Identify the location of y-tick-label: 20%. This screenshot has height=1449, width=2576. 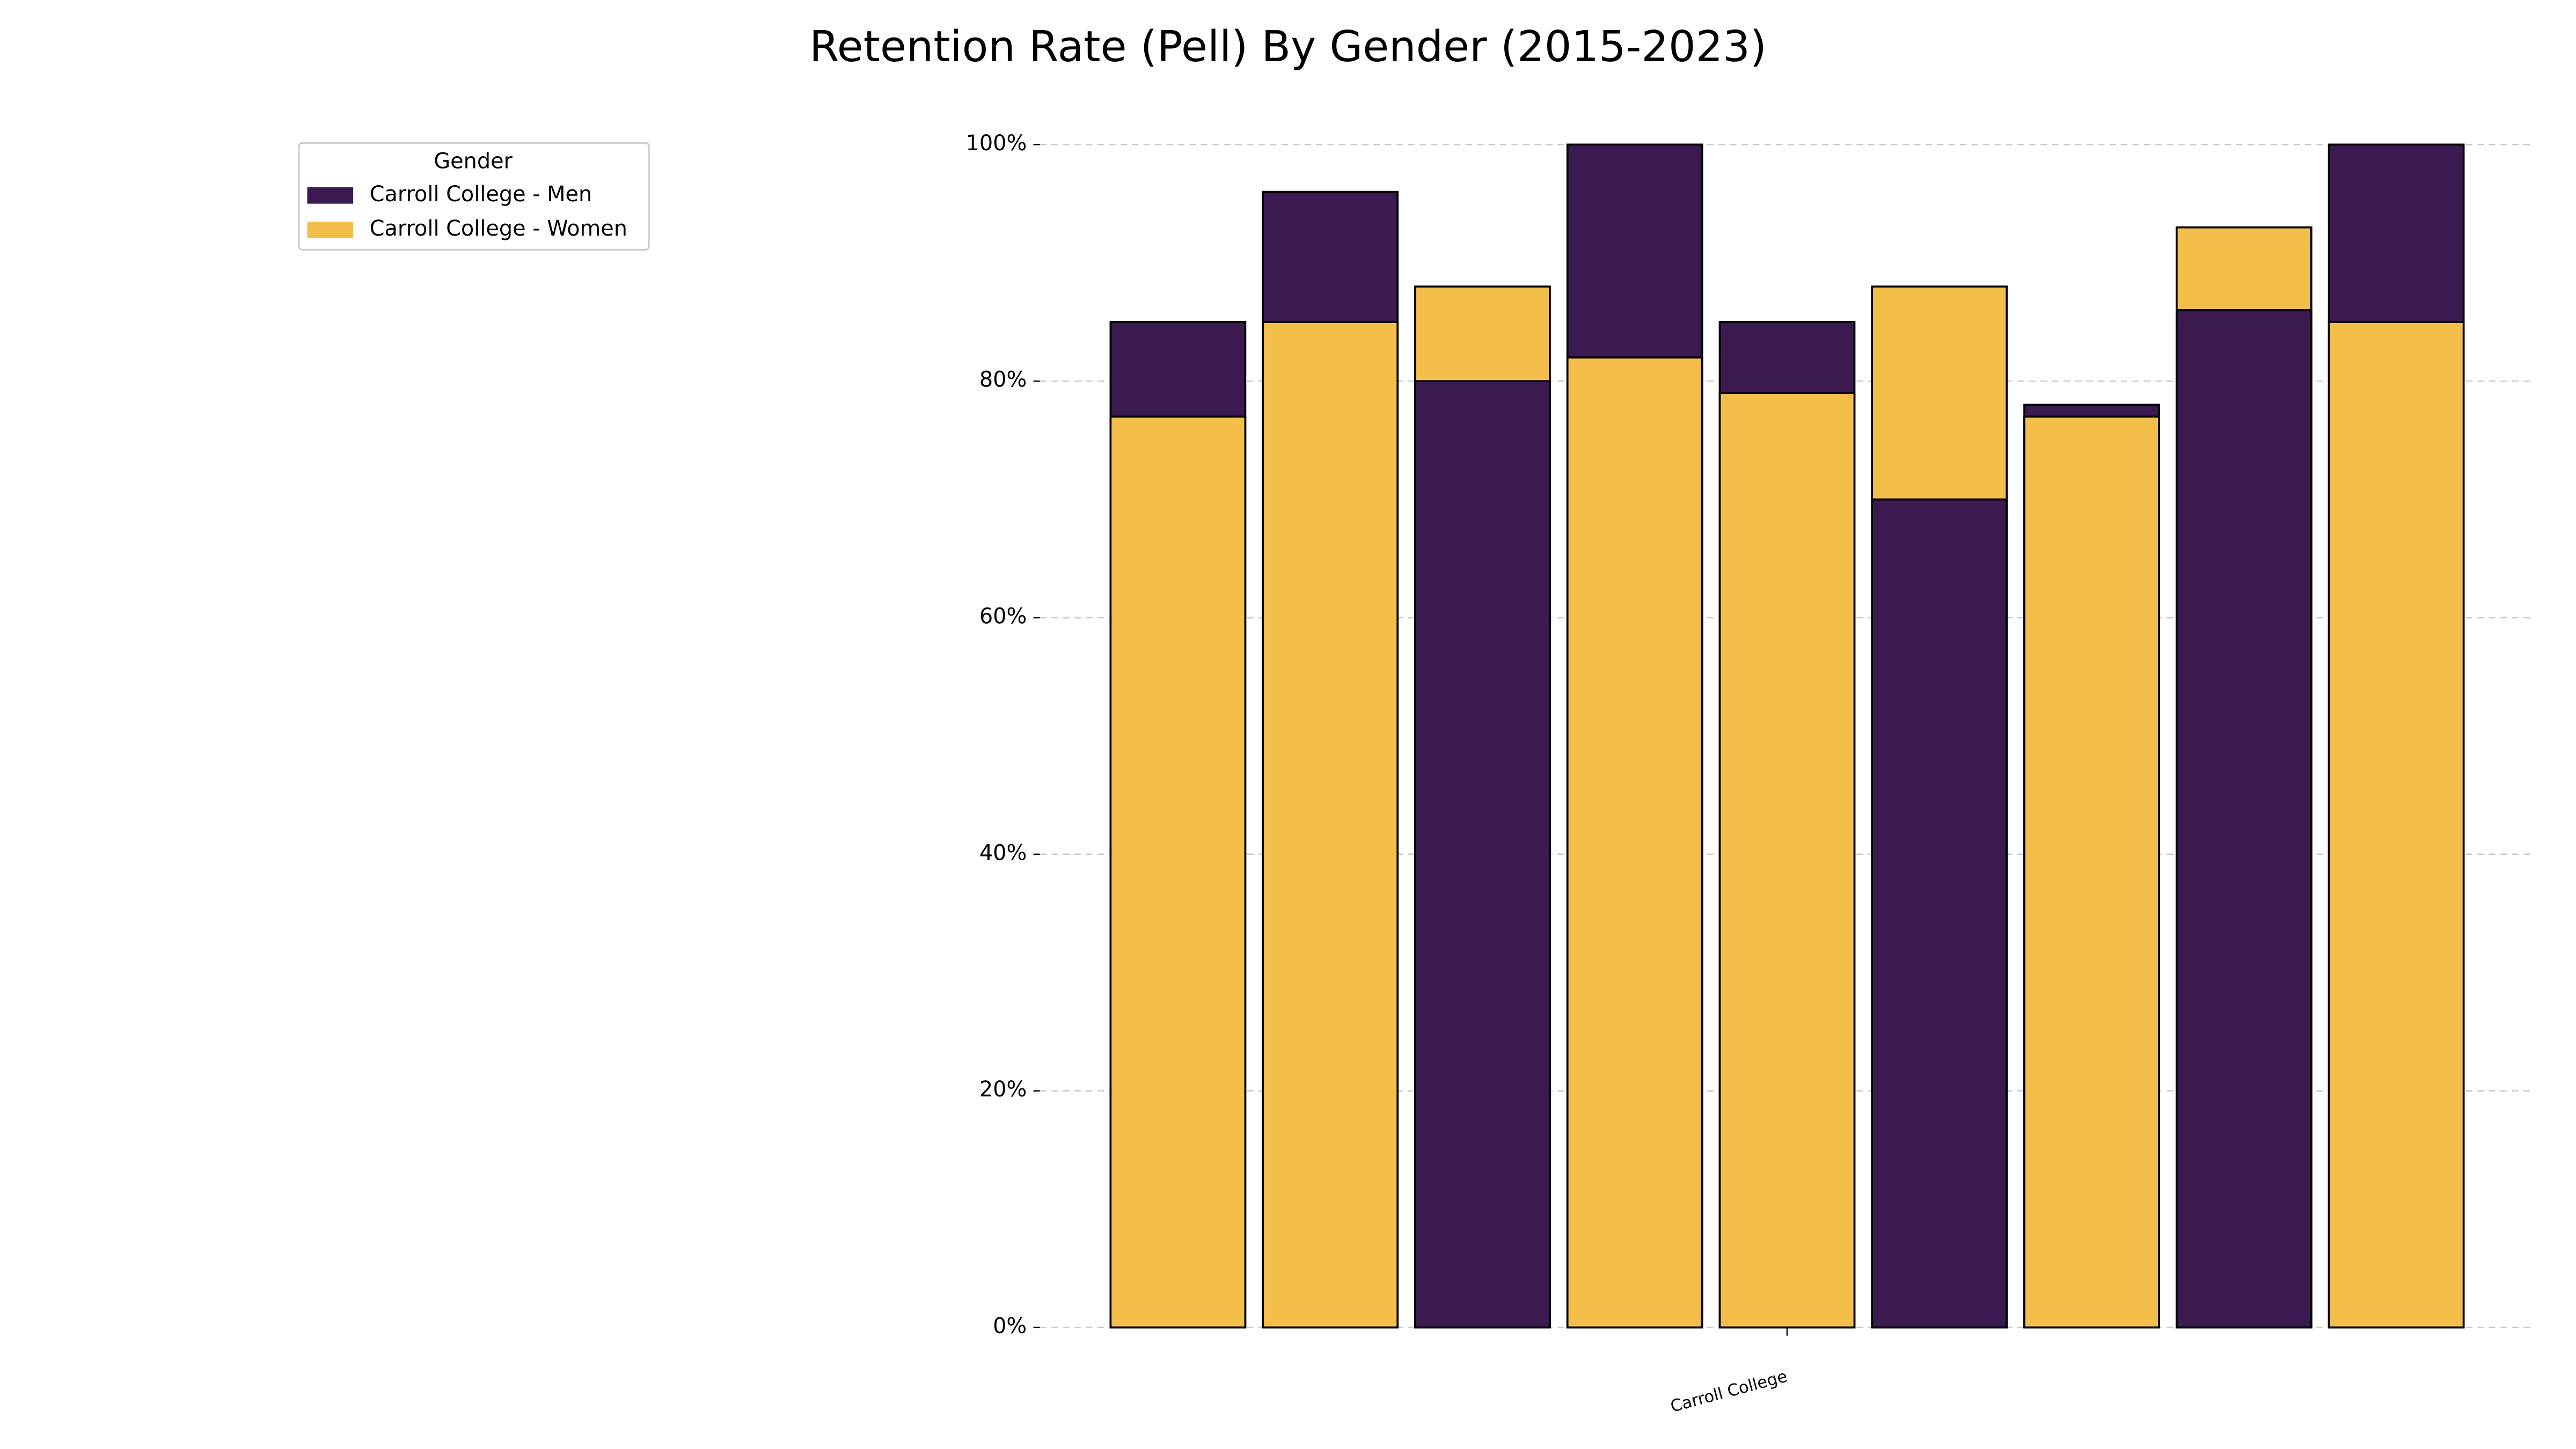
(1003, 1089).